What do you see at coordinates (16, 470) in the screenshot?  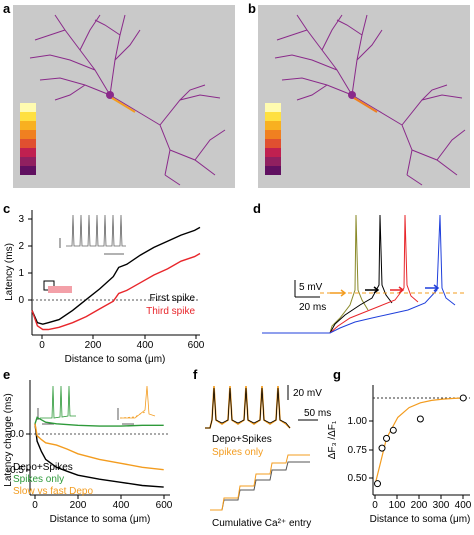 I see `e-ytick-neg05: -0.5` at bounding box center [16, 470].